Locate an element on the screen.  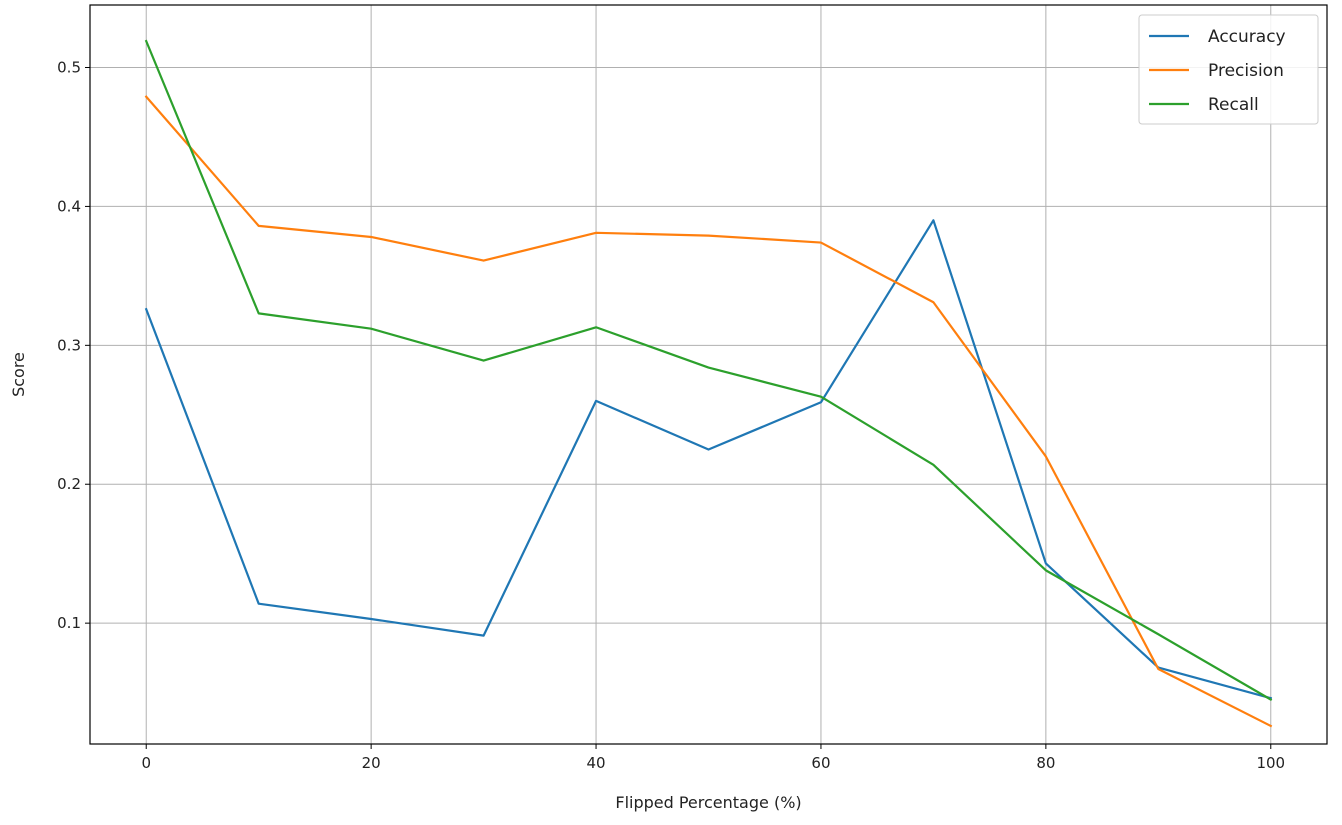
y-tick-label: 0.3 is located at coordinates (69, 345).